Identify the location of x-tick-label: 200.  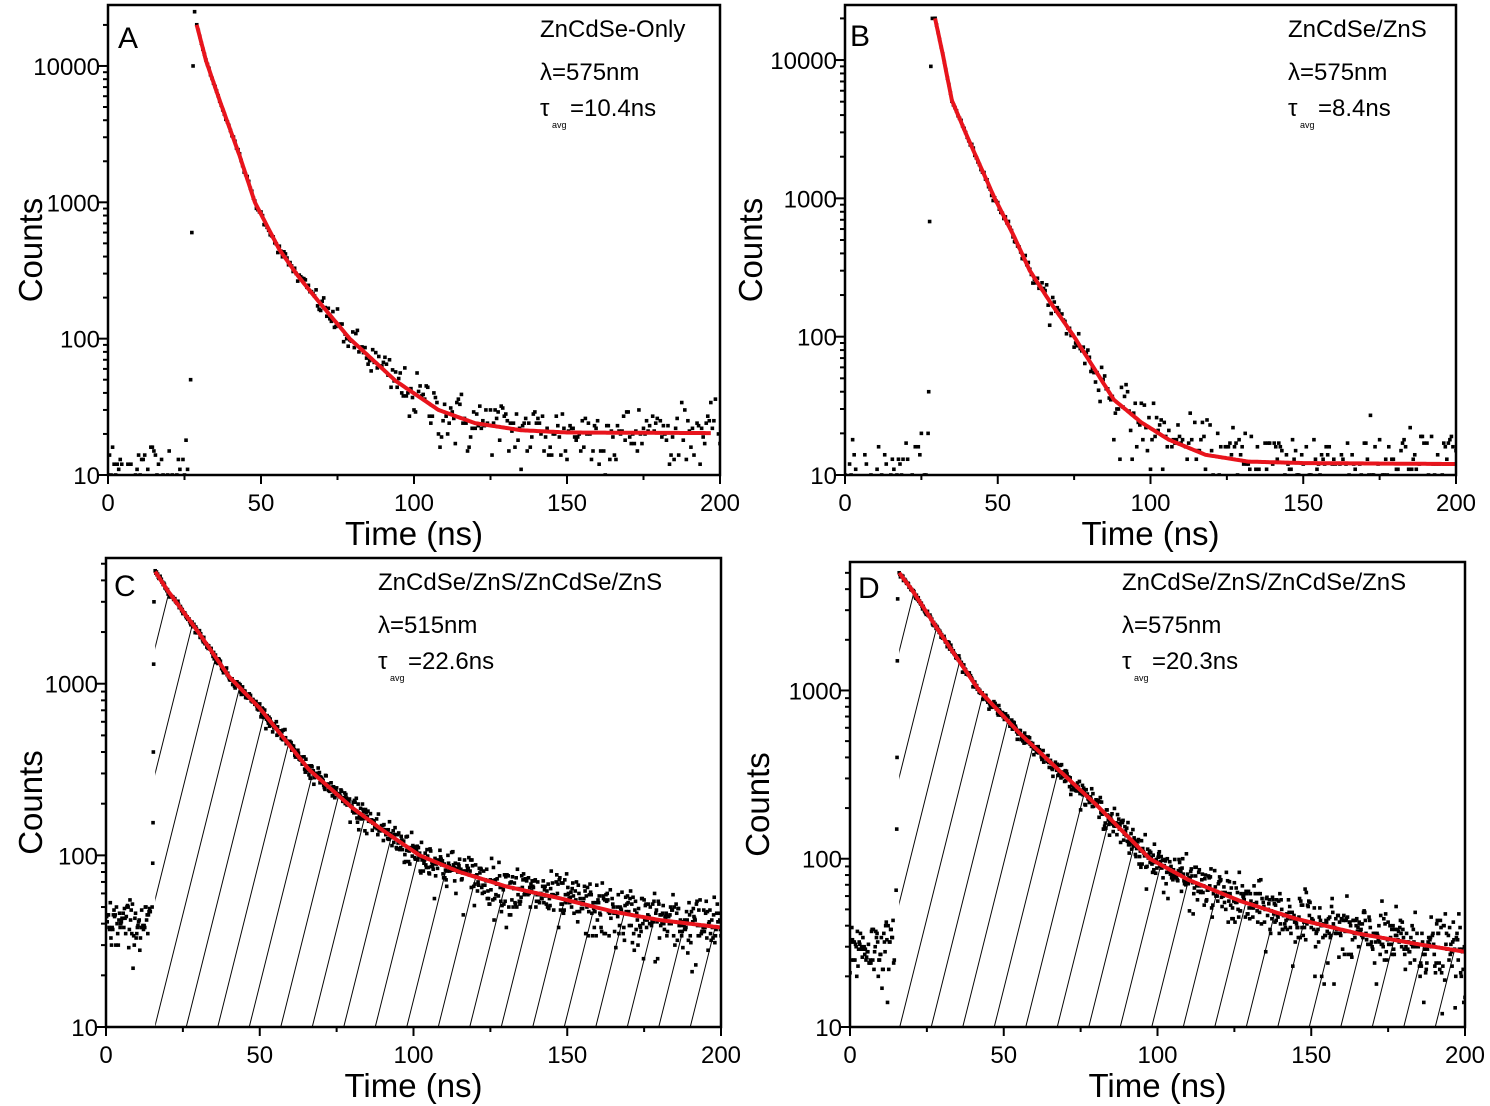
(721, 1055).